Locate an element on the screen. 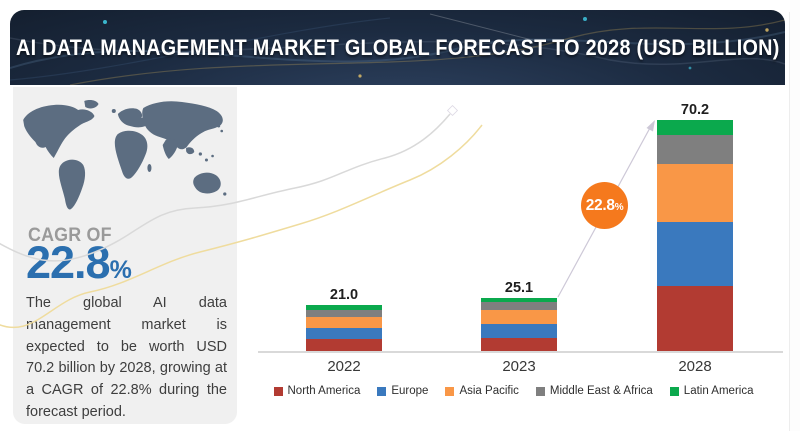  cagr-badge: 22.8% is located at coordinates (604, 205).